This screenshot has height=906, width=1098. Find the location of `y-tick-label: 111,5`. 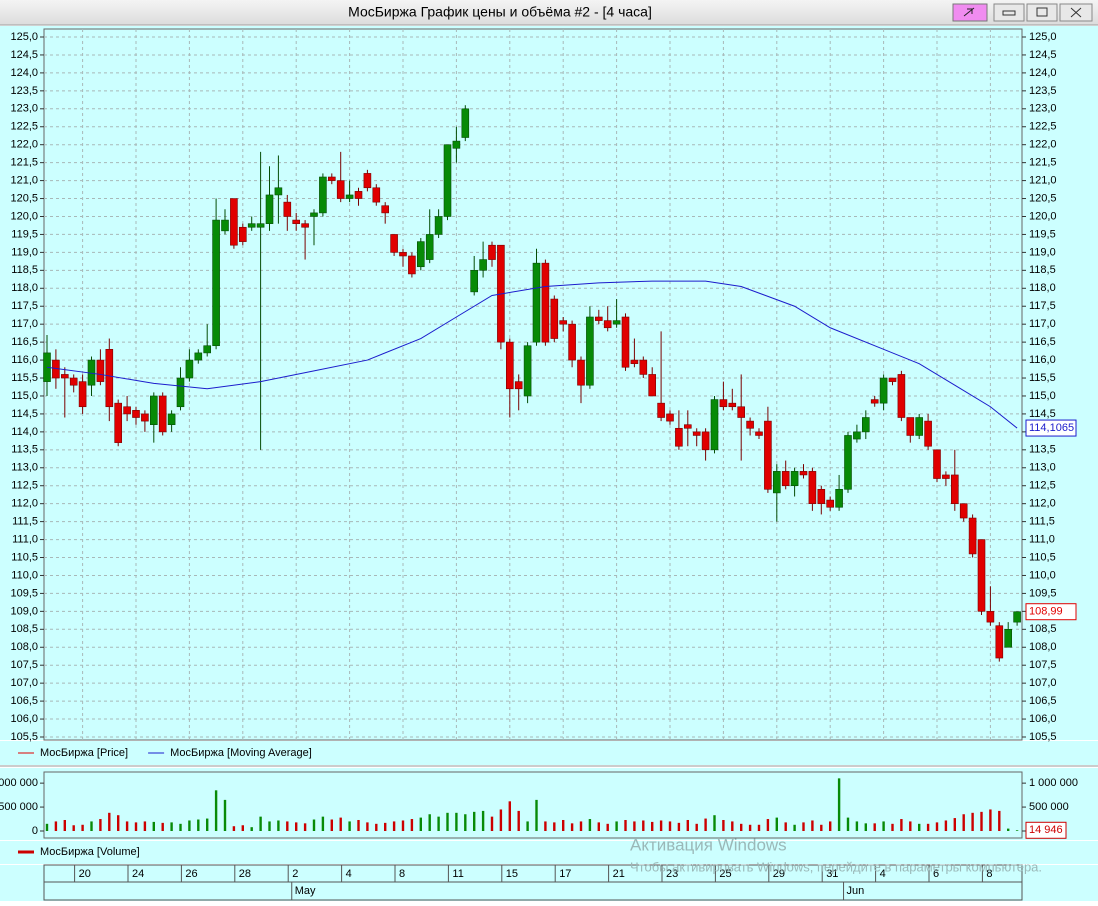

y-tick-label: 111,5 is located at coordinates (25, 522).